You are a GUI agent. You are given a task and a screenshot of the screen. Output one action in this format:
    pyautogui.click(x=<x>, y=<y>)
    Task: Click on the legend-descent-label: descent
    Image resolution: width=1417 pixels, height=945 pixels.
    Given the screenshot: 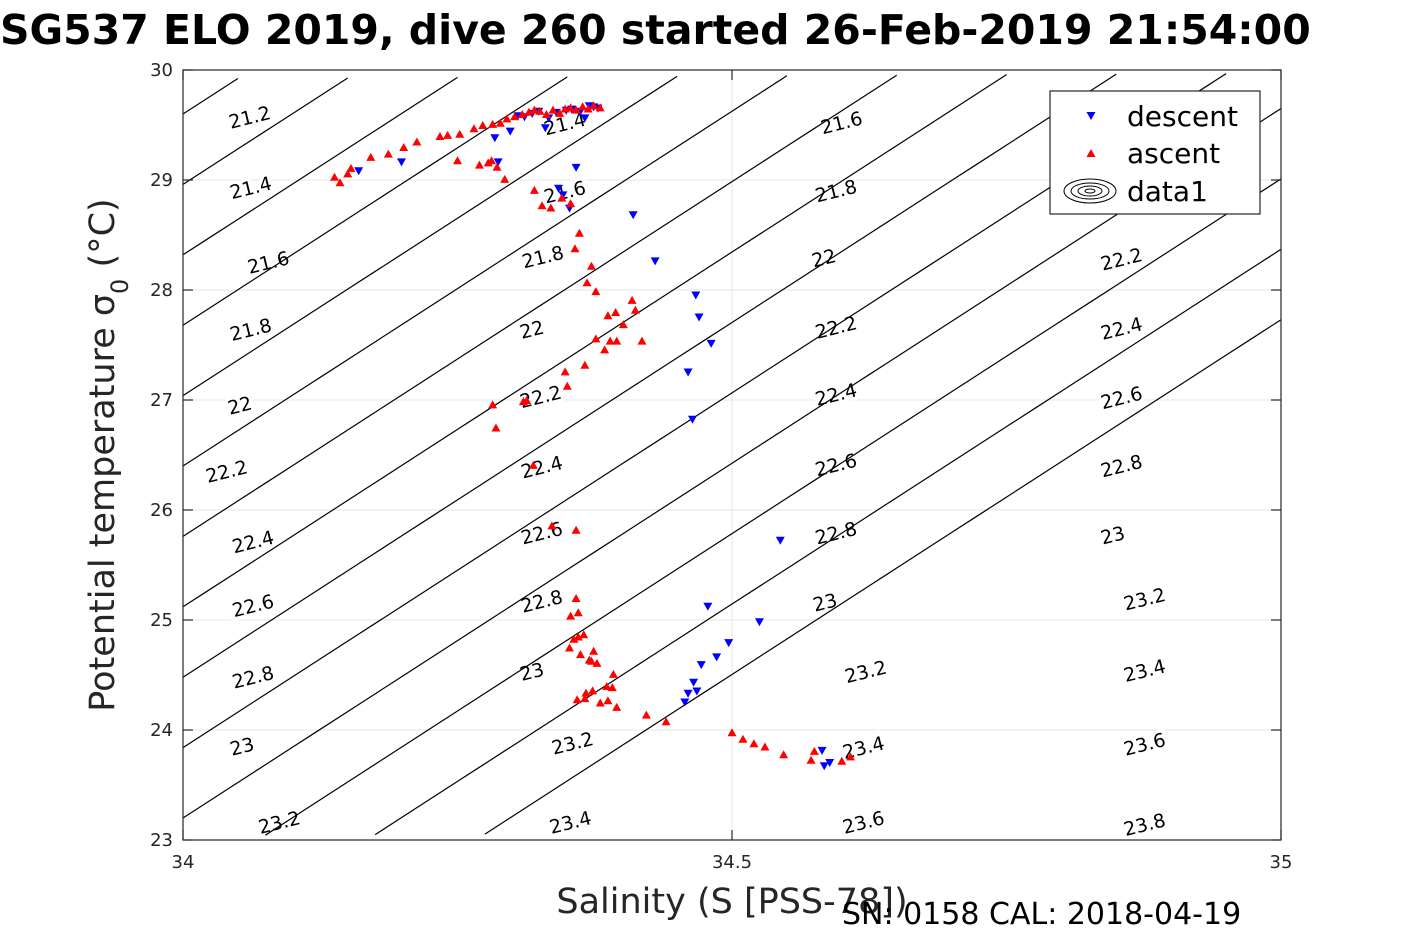 What is the action you would take?
    pyautogui.click(x=1182, y=116)
    